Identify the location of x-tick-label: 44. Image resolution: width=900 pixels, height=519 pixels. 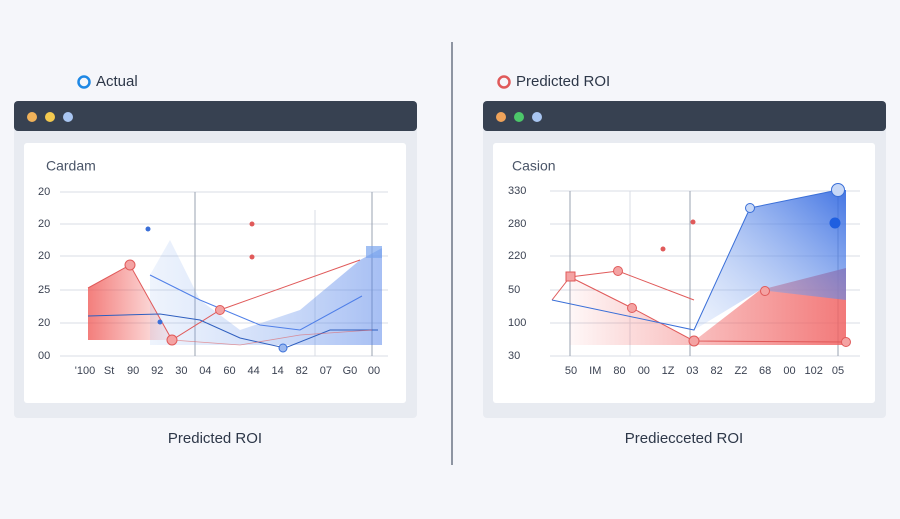
(253, 371).